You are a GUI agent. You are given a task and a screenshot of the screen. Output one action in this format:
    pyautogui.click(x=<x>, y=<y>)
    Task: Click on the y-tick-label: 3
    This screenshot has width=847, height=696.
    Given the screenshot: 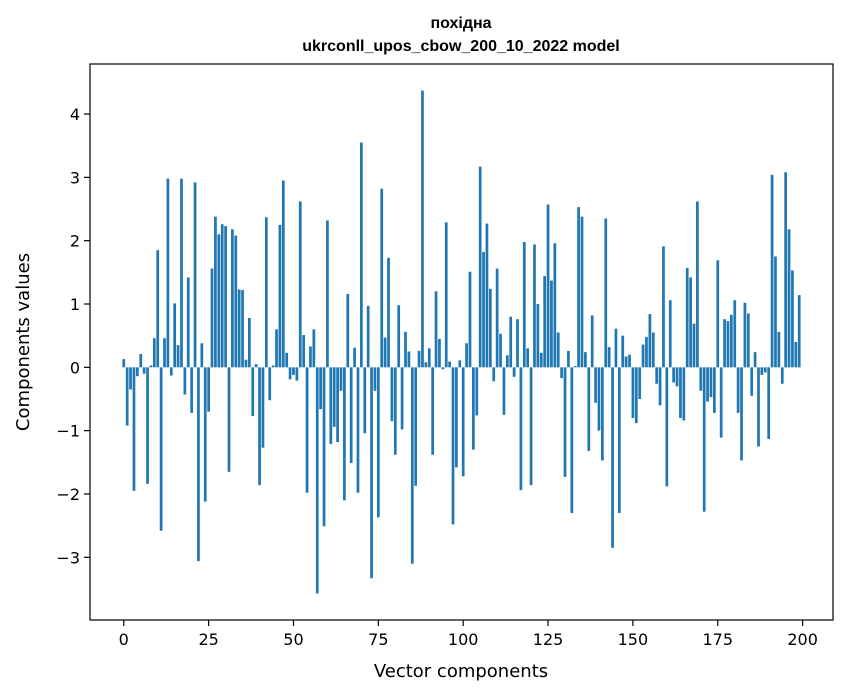 What is the action you would take?
    pyautogui.click(x=75, y=177)
    